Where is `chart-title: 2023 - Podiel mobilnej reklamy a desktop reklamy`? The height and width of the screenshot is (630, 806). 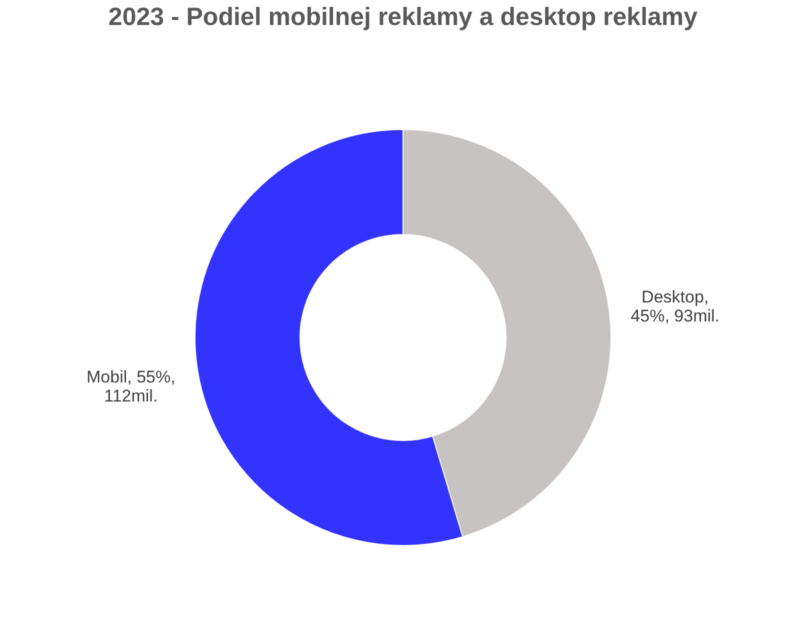 chart-title: 2023 - Podiel mobilnej reklamy a desktop reklamy is located at coordinates (403, 17).